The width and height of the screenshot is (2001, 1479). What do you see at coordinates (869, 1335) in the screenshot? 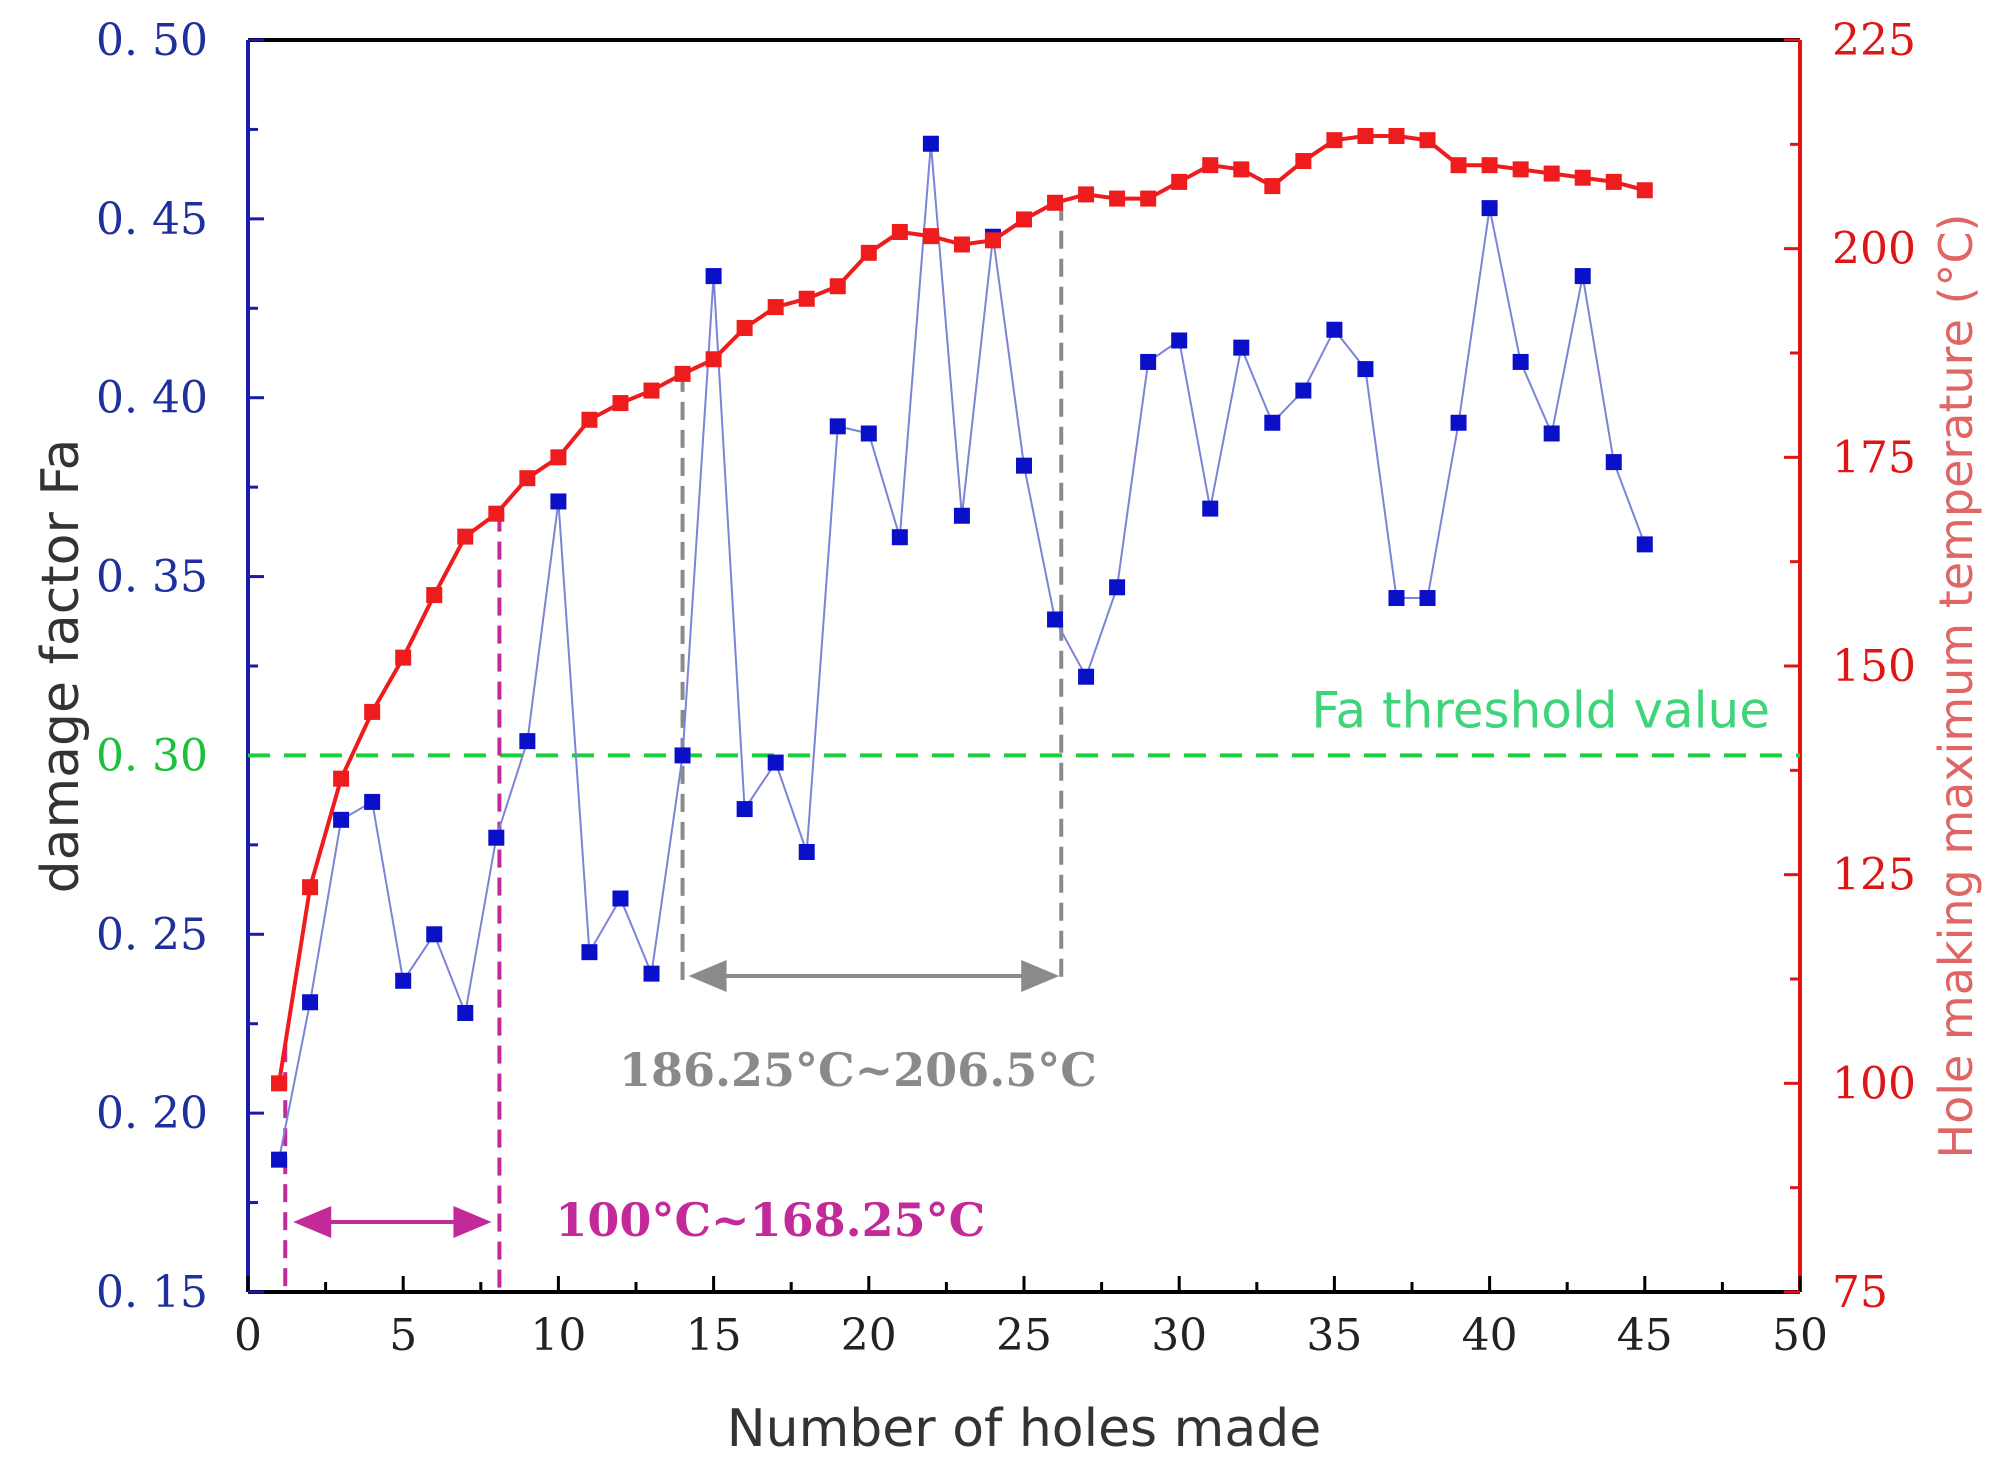
I see `x-tick-label: 20` at bounding box center [869, 1335].